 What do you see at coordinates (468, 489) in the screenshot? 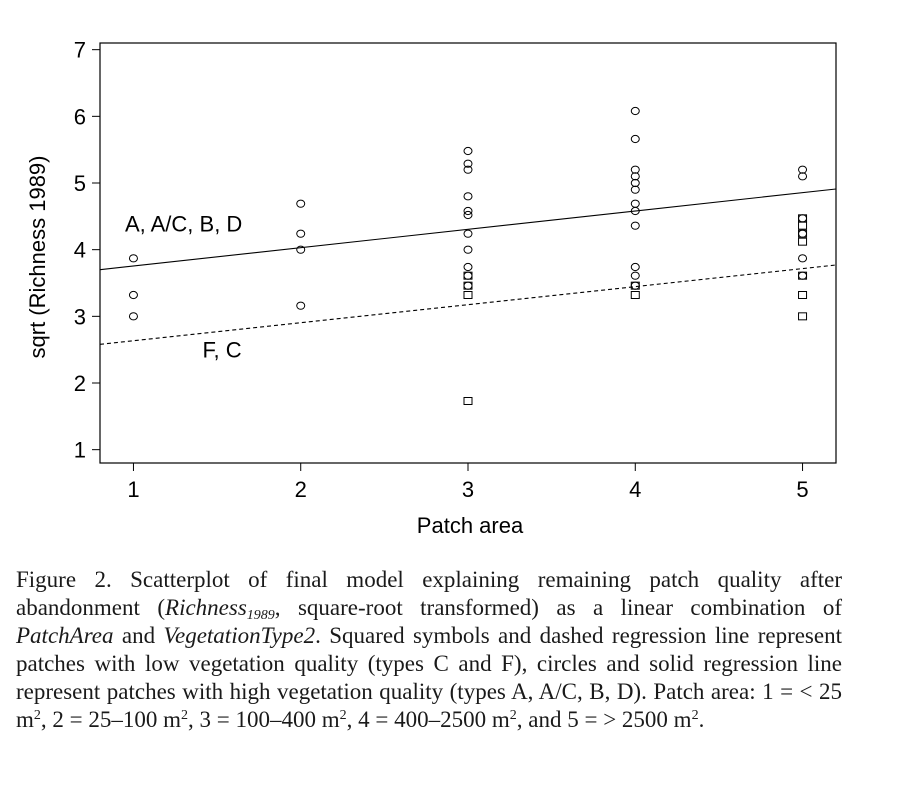
I see `x-tick-label: 3` at bounding box center [468, 489].